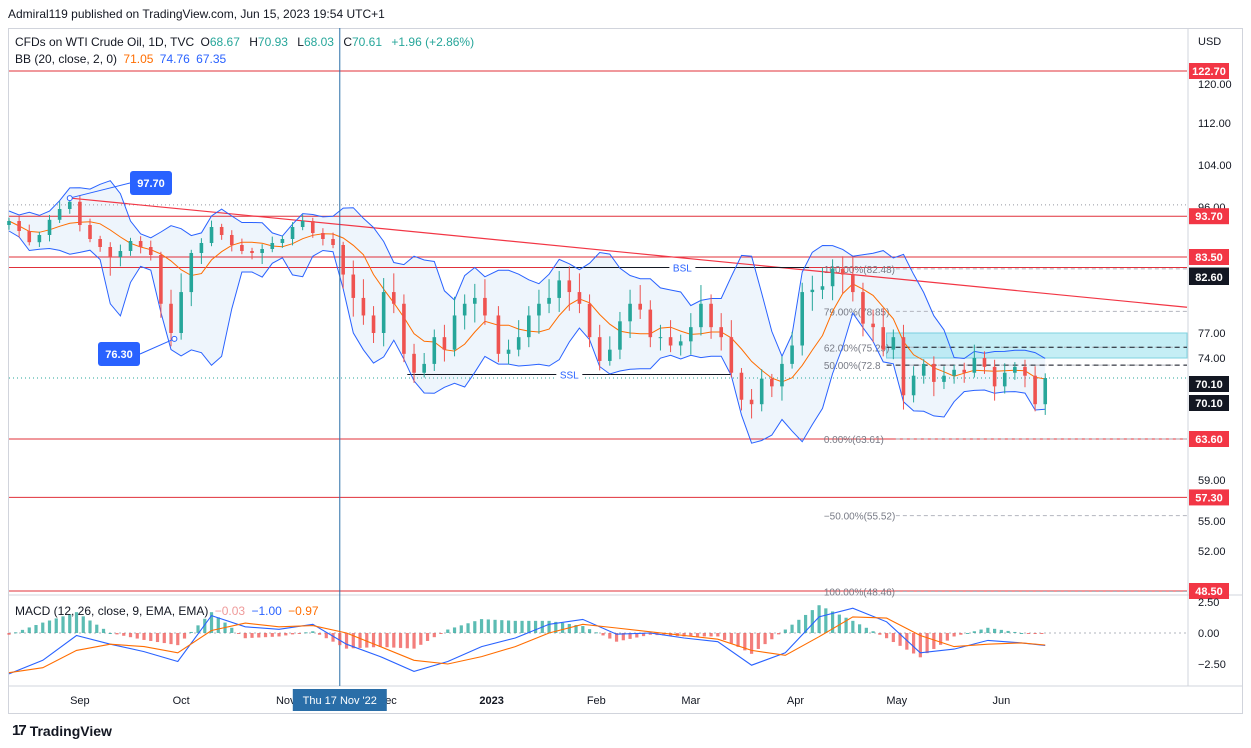 Image resolution: width=1251 pixels, height=748 pixels. I want to click on fib-label-4: 0.00%(63.61), so click(854, 440).